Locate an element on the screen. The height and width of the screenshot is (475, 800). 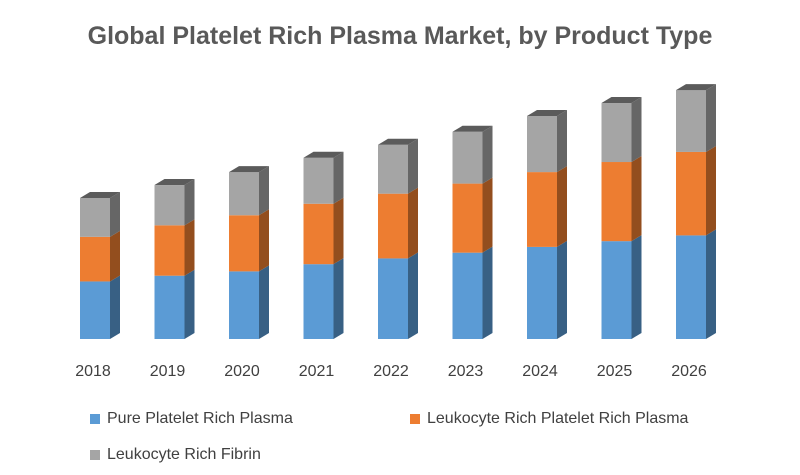
legend-label-leukocyte-prp: Leukocyte Rich Platelet Rich Plasma is located at coordinates (558, 418).